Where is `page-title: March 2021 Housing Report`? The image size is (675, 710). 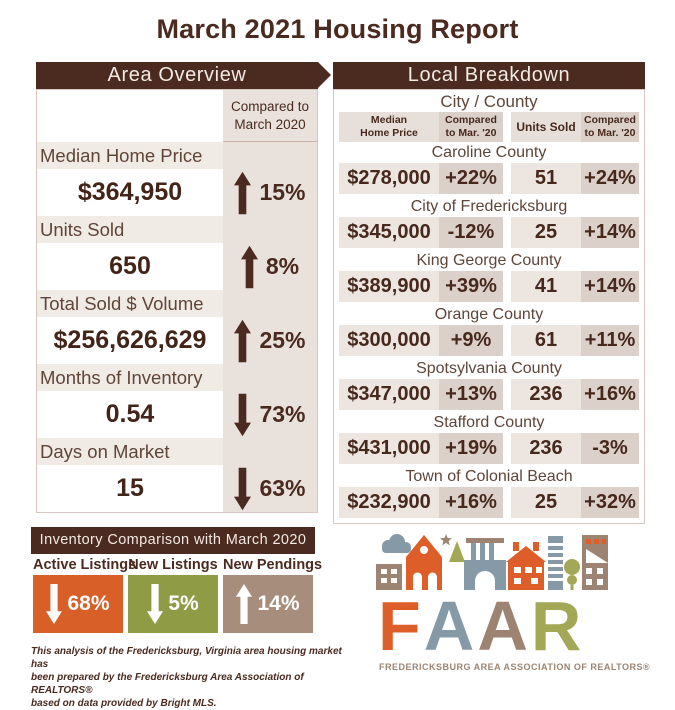
page-title: March 2021 Housing Report is located at coordinates (337, 29).